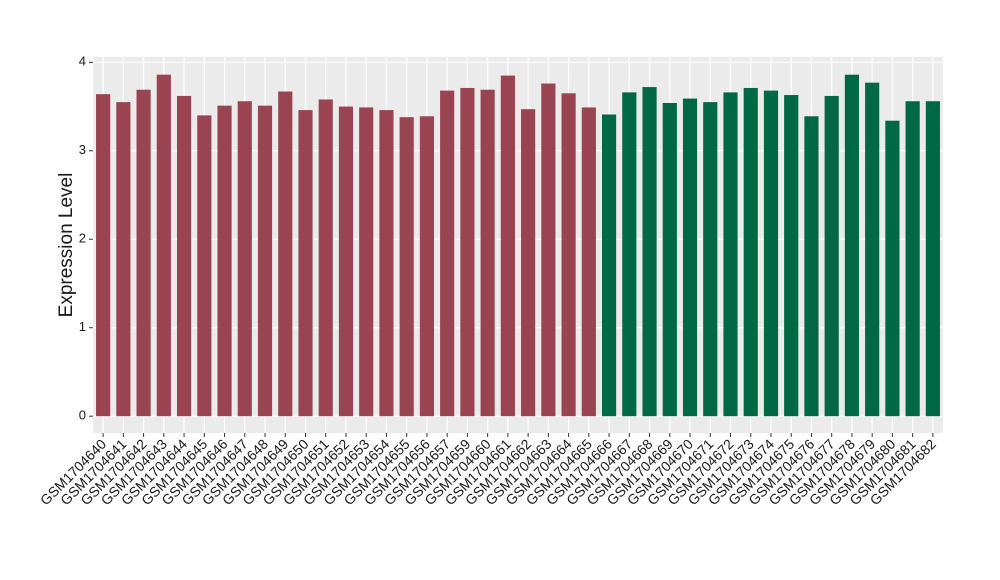 This screenshot has width=1000, height=580. Describe the element at coordinates (66, 245) in the screenshot. I see `y-axis-title: Expression Level` at that location.